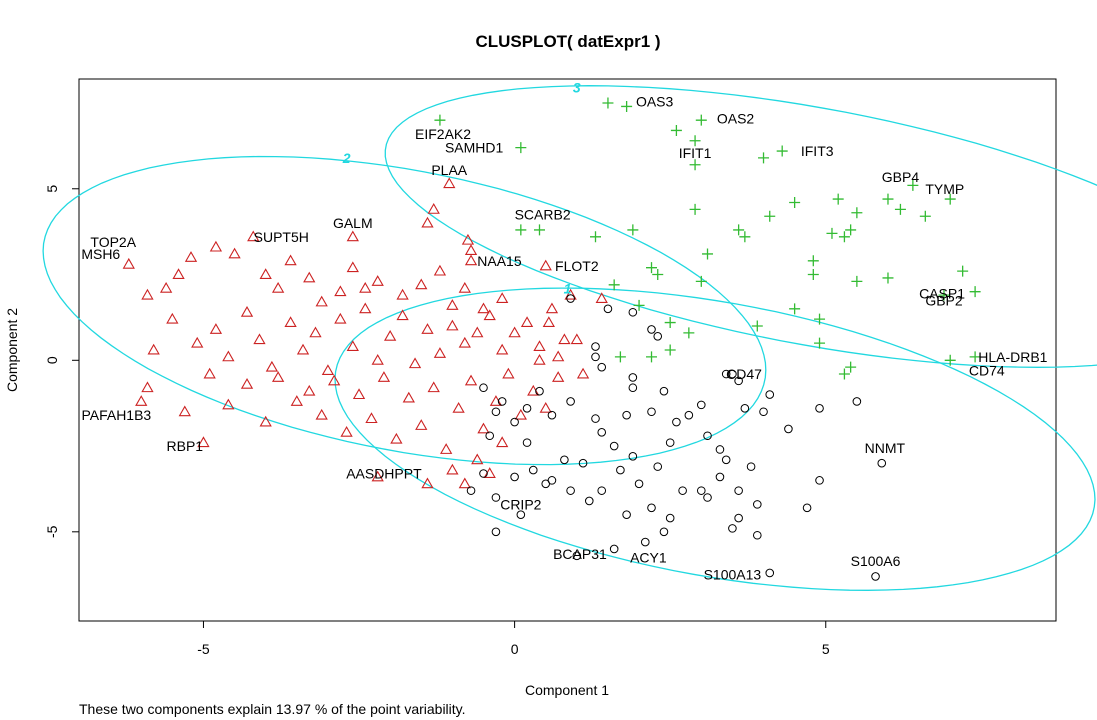  What do you see at coordinates (695, 153) in the screenshot?
I see `point-label: IFIT1` at bounding box center [695, 153].